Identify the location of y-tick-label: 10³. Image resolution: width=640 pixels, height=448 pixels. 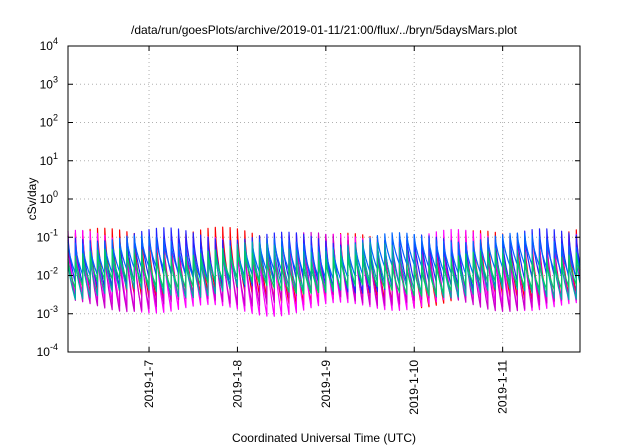
(49, 82).